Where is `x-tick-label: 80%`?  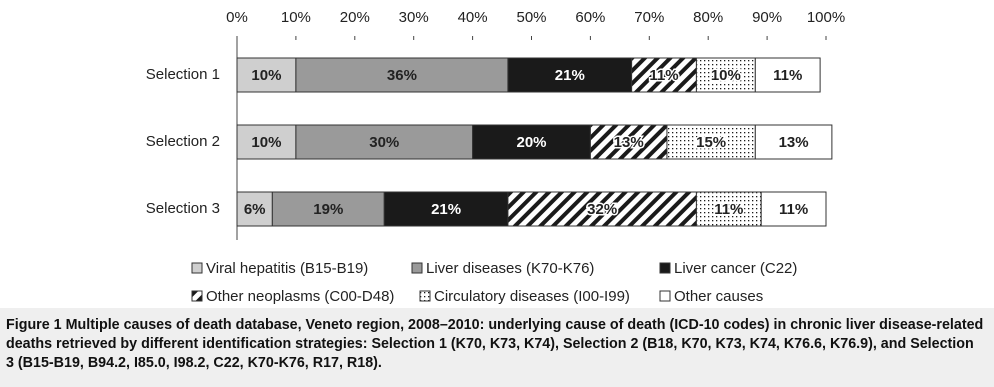
x-tick-label: 80% is located at coordinates (708, 17).